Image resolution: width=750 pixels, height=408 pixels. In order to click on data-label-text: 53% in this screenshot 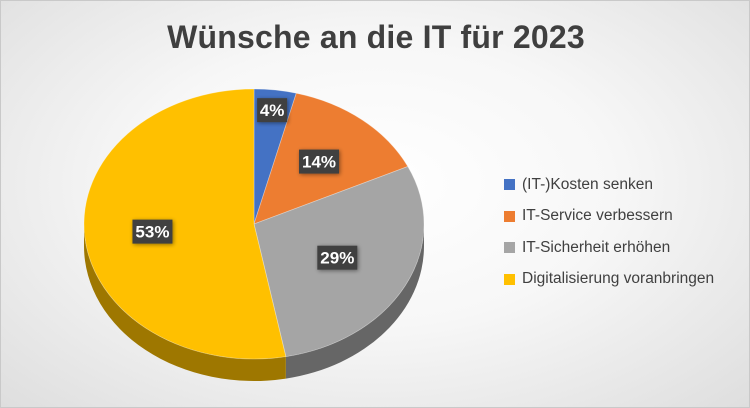, I will do `click(152, 232)`.